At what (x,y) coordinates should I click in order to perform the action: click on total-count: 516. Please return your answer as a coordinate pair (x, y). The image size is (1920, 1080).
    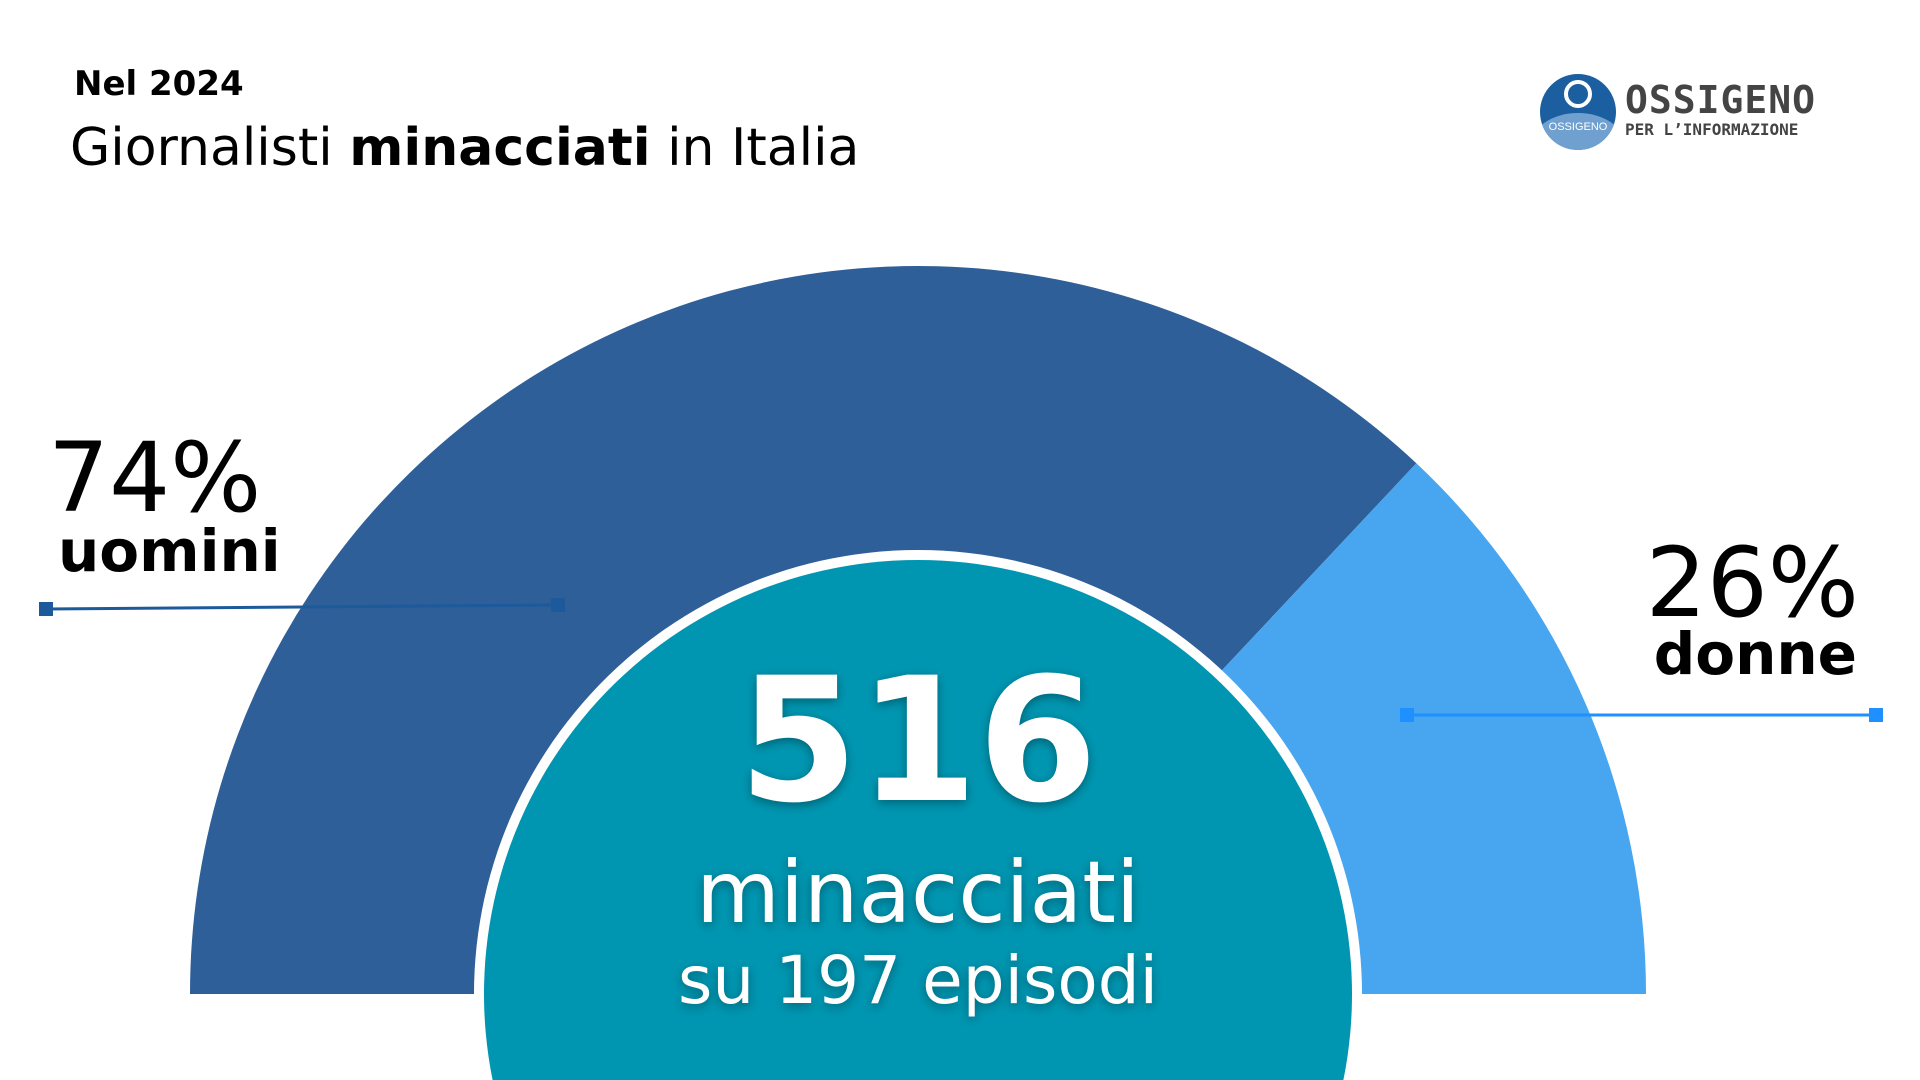
    Looking at the image, I should click on (918, 740).